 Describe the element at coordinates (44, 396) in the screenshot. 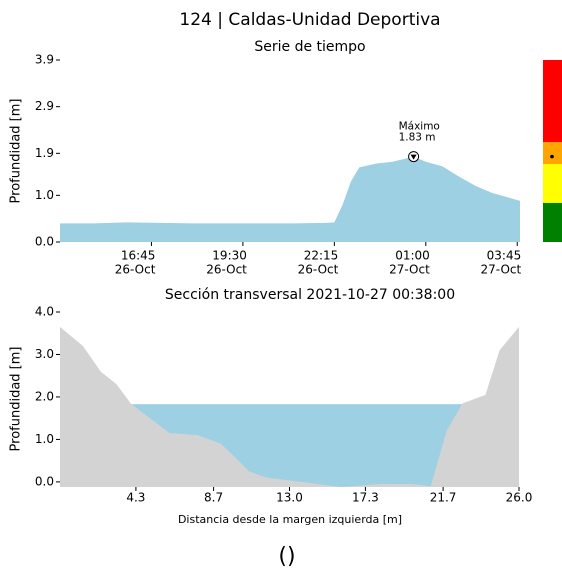

I see `y-tick-label: 2.0` at that location.